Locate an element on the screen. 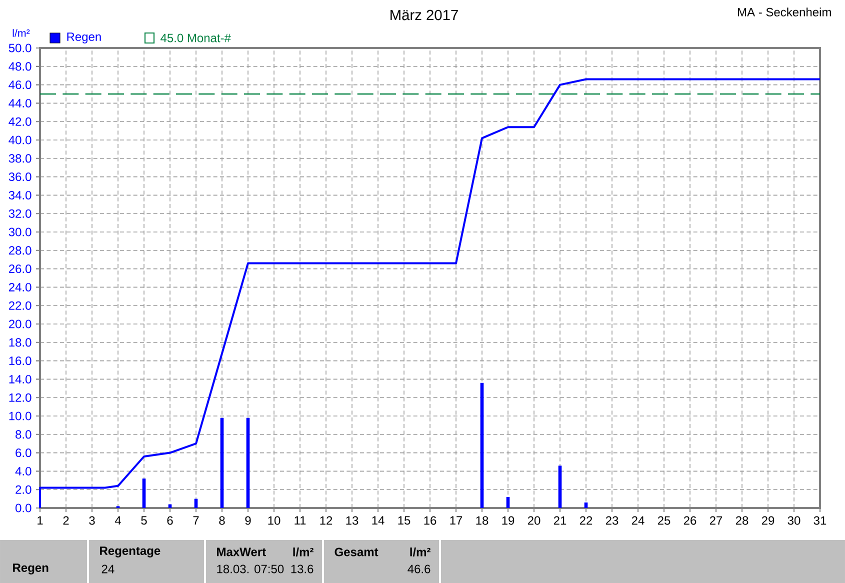 The height and width of the screenshot is (583, 845). x-tick-label: 26 is located at coordinates (690, 520).